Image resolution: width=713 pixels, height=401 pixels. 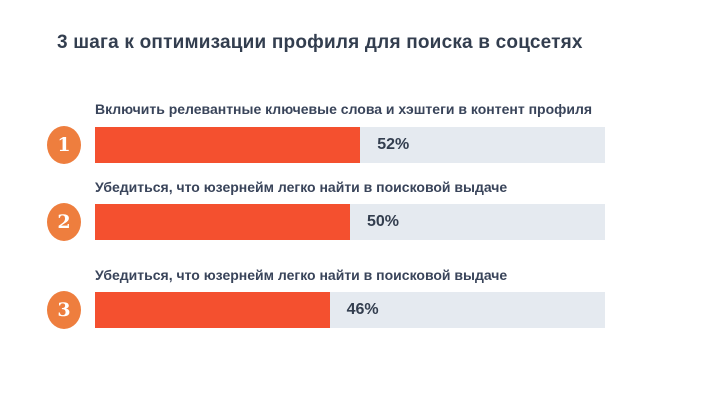 I want to click on step-number-text: 1, so click(x=64, y=145).